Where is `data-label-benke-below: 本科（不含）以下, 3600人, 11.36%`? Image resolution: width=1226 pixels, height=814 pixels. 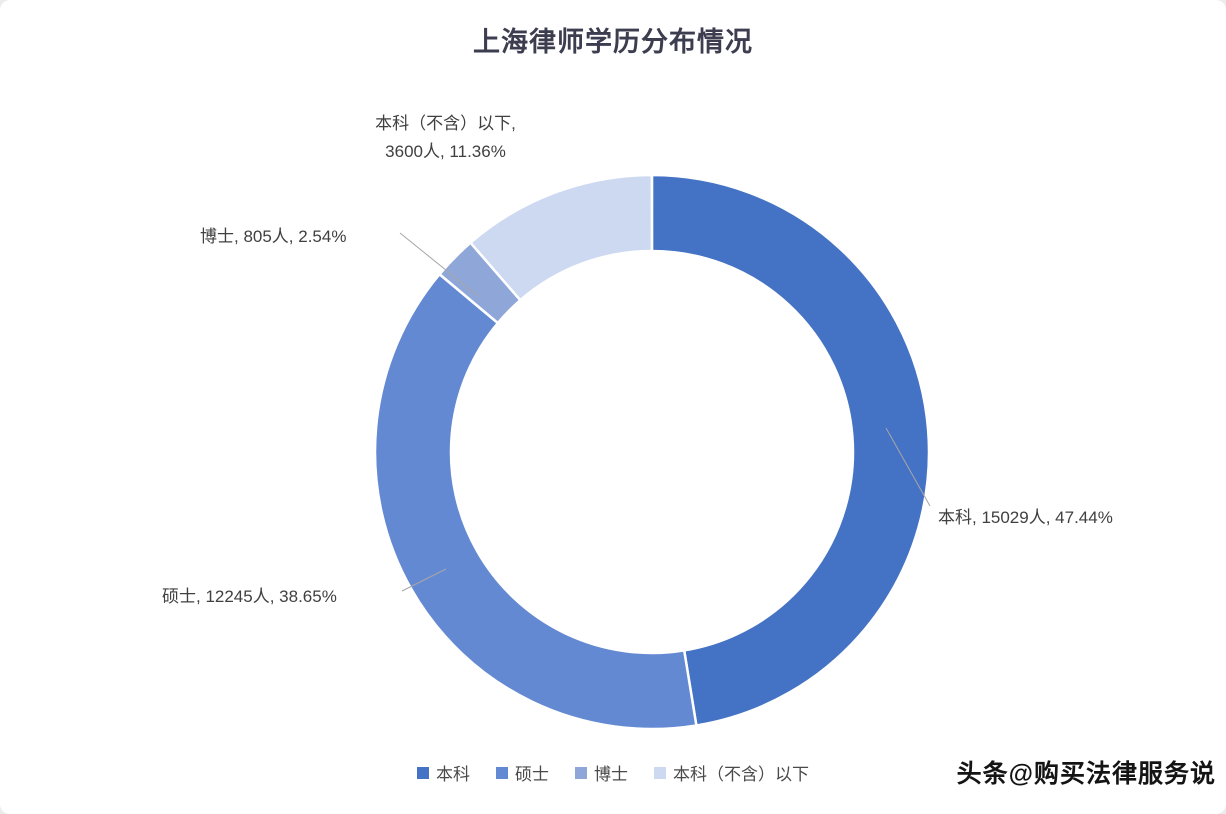 data-label-benke-below: 本科（不含）以下, 3600人, 11.36% is located at coordinates (445, 138).